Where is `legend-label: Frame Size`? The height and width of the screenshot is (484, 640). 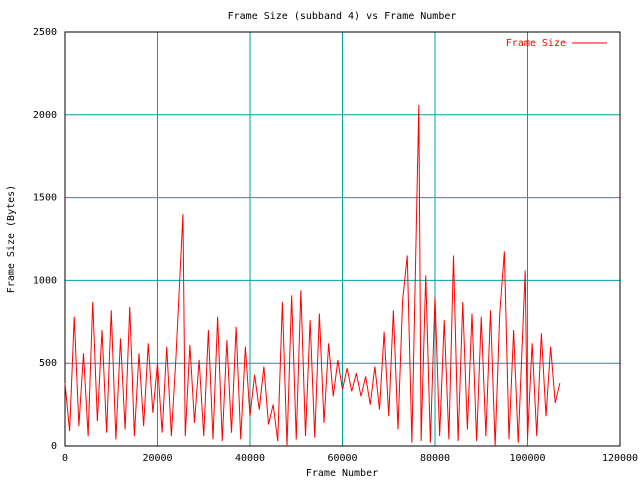
legend-label: Frame Size is located at coordinates (536, 43).